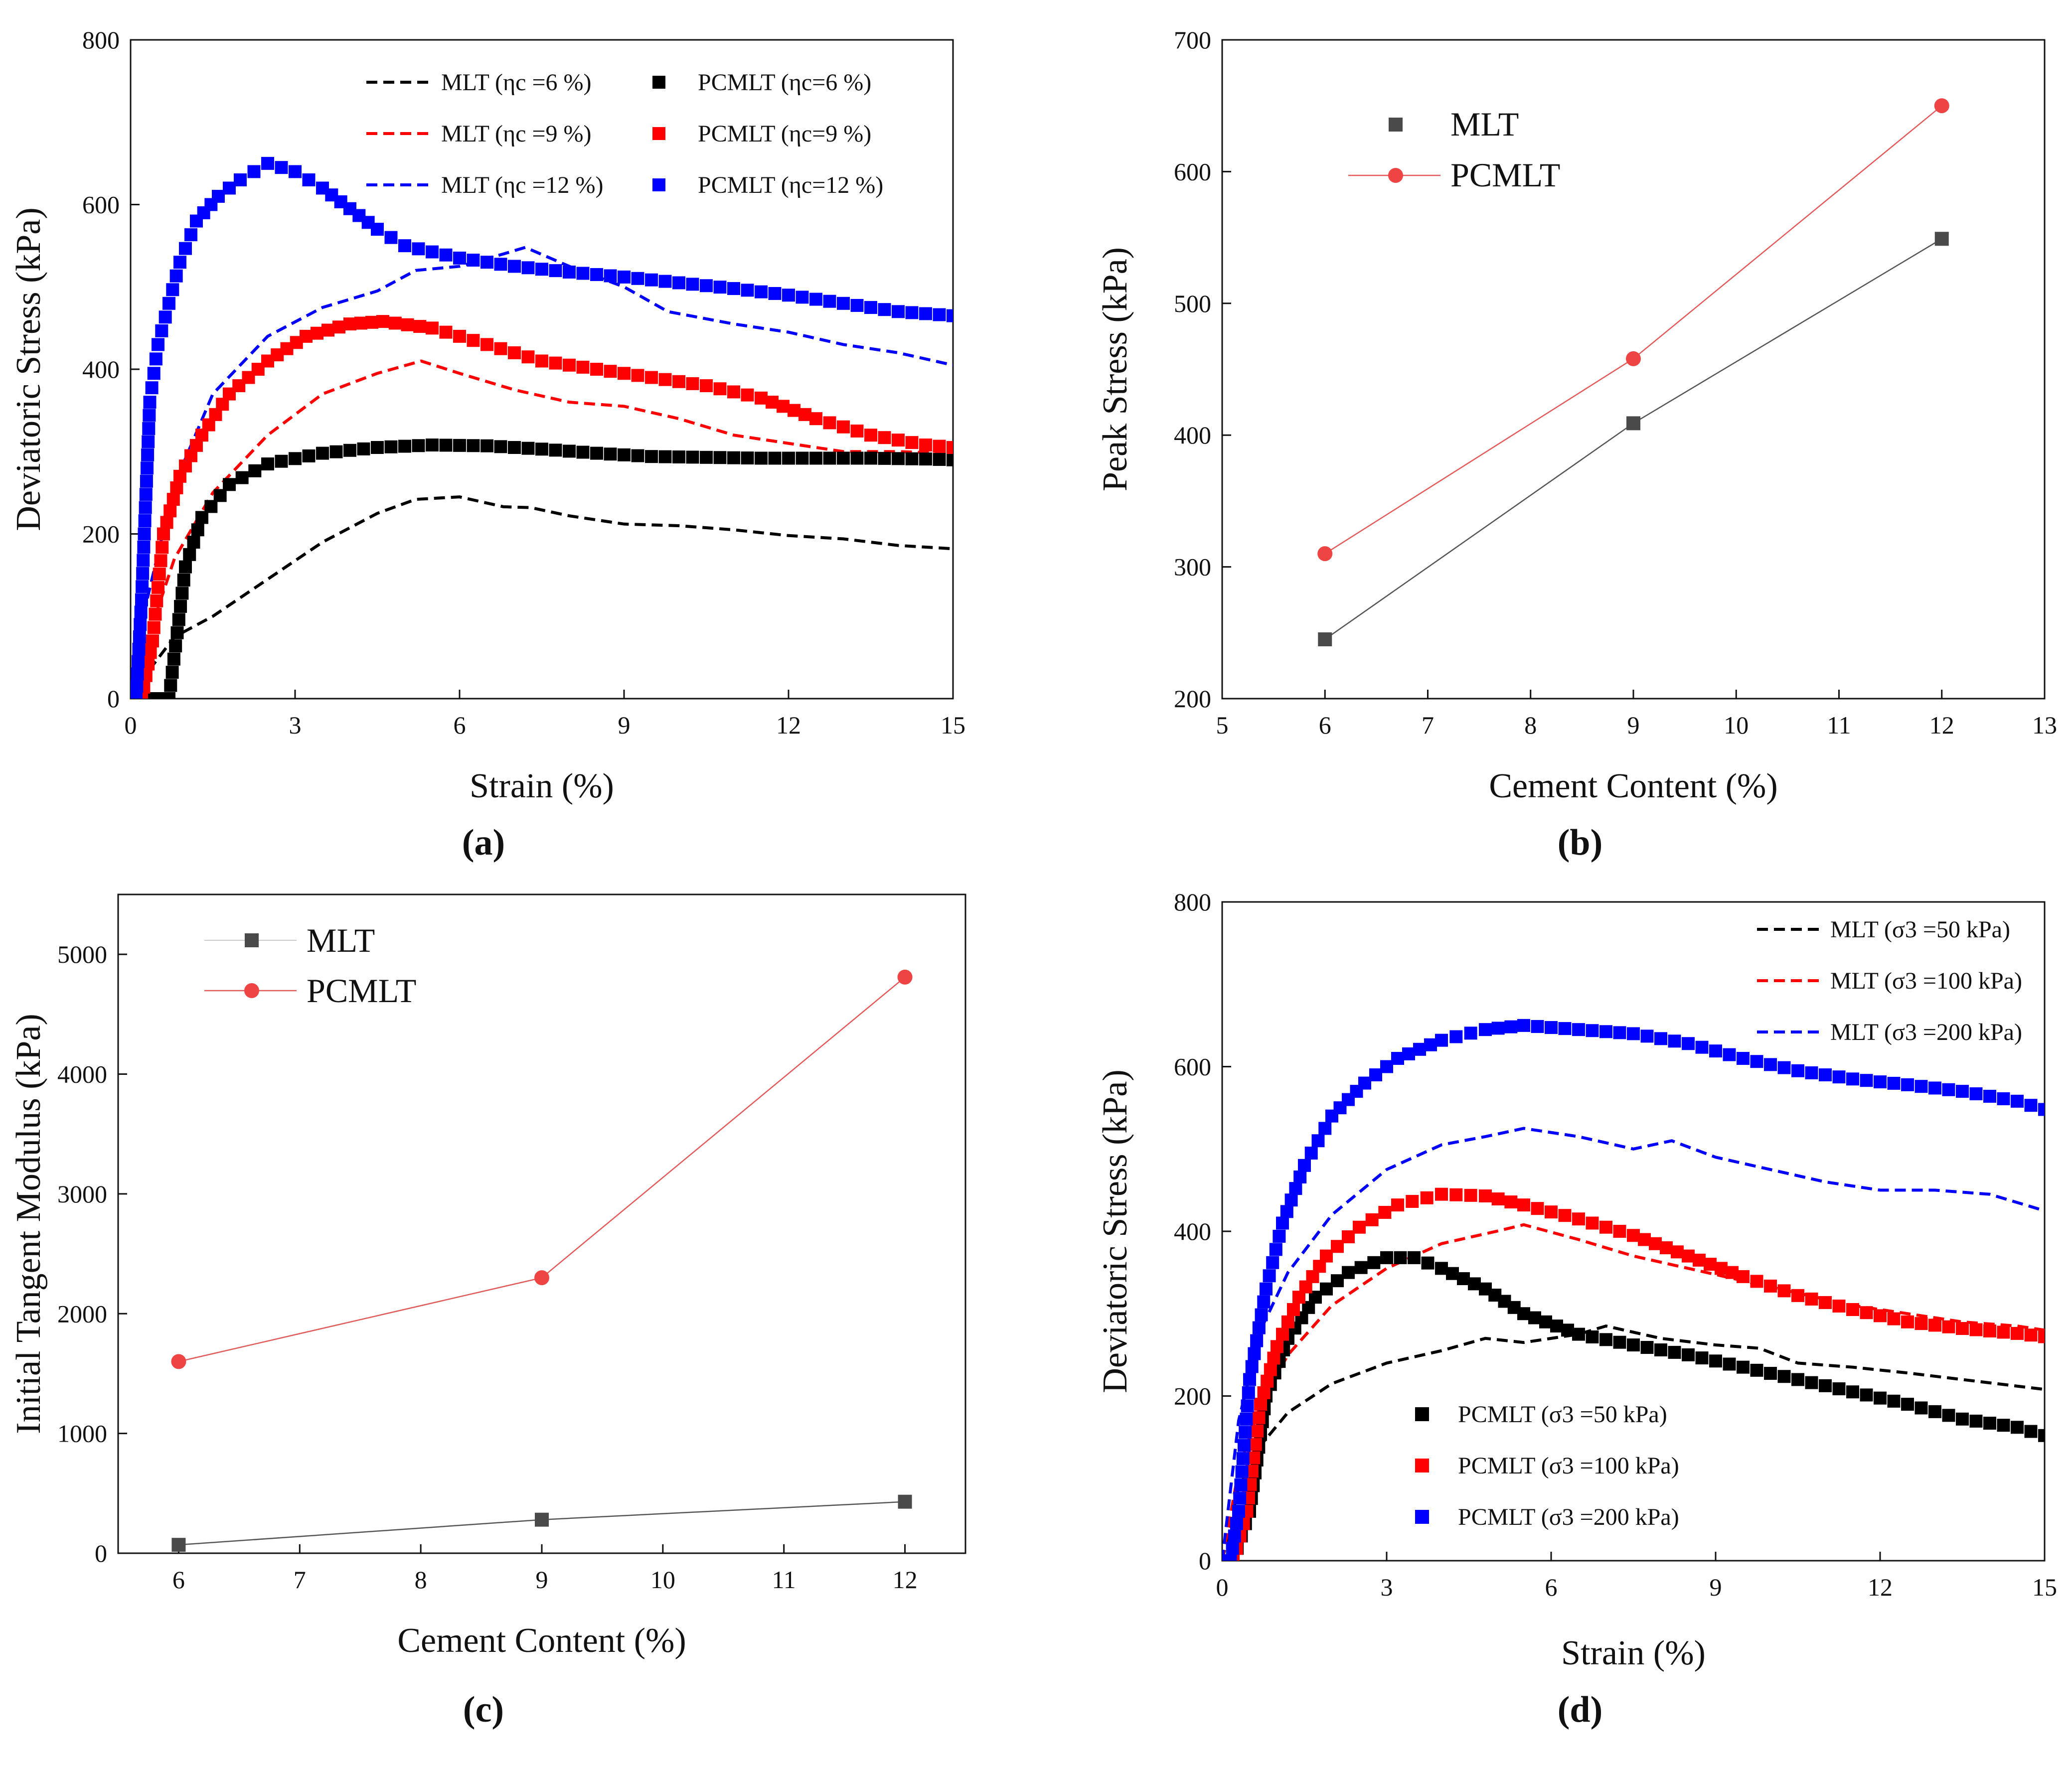 This screenshot has height=1766, width=2072. I want to click on y-axis-title: Deviatoric Stress (kPa), so click(29, 369).